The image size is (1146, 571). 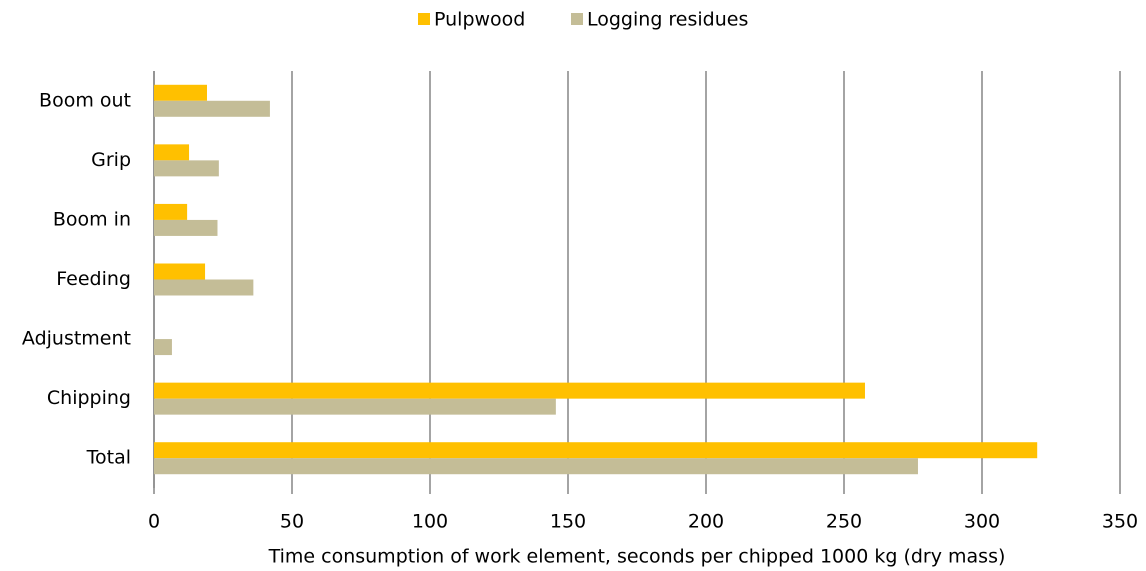 What do you see at coordinates (1120, 522) in the screenshot?
I see `x-tick-label: 350` at bounding box center [1120, 522].